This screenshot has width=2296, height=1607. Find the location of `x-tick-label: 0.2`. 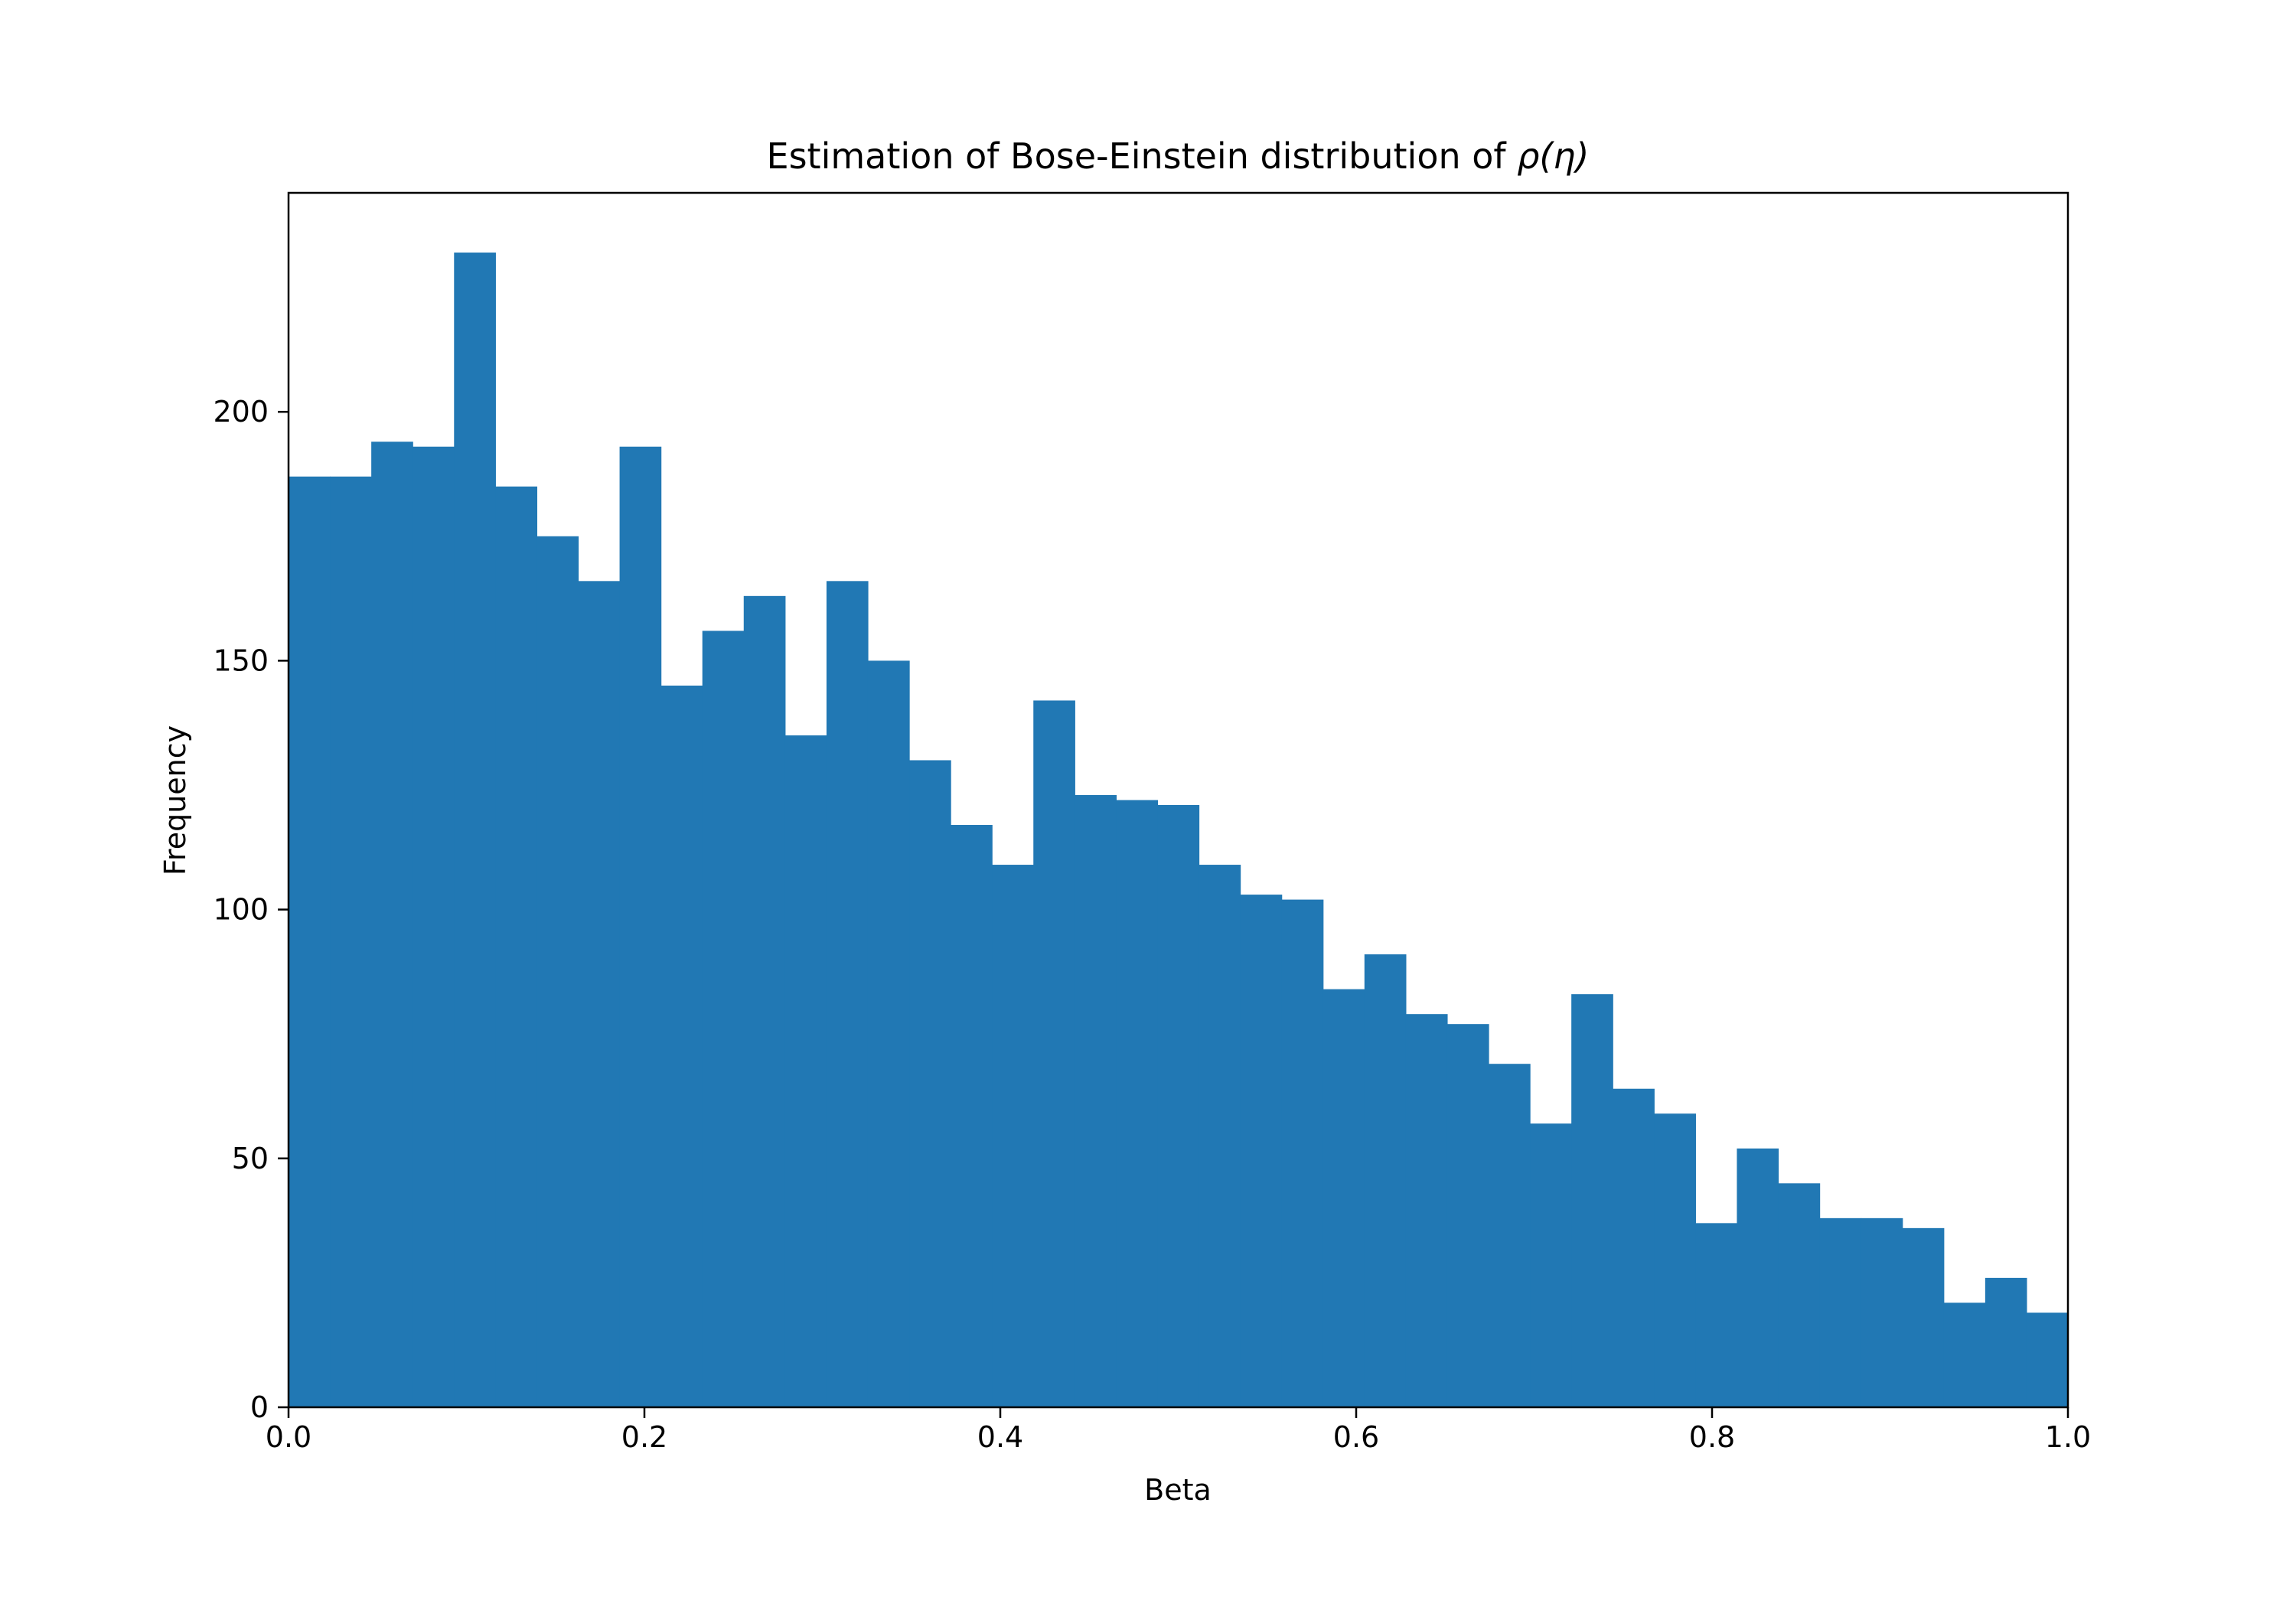

x-tick-label: 0.2 is located at coordinates (644, 1437).